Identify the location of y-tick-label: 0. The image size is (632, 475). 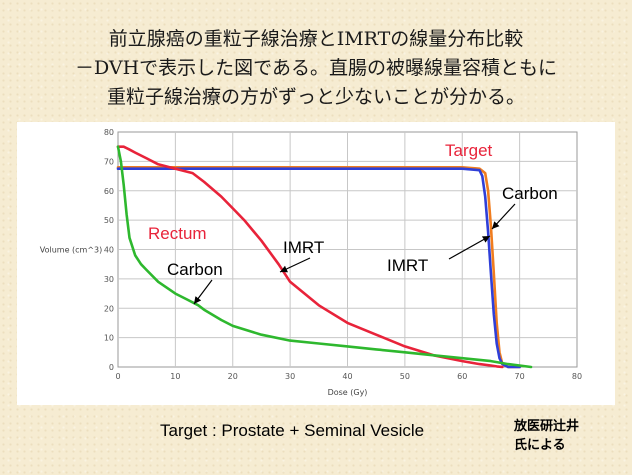
(111, 367).